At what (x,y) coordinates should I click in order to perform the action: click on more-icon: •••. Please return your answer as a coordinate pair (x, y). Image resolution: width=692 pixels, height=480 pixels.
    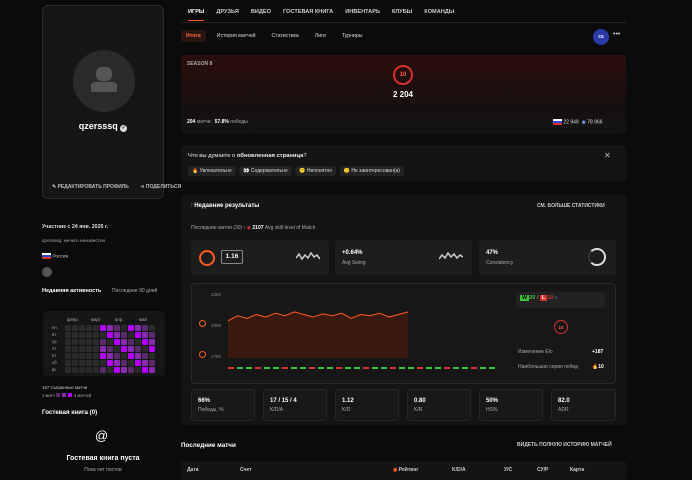
    Looking at the image, I should click on (617, 34).